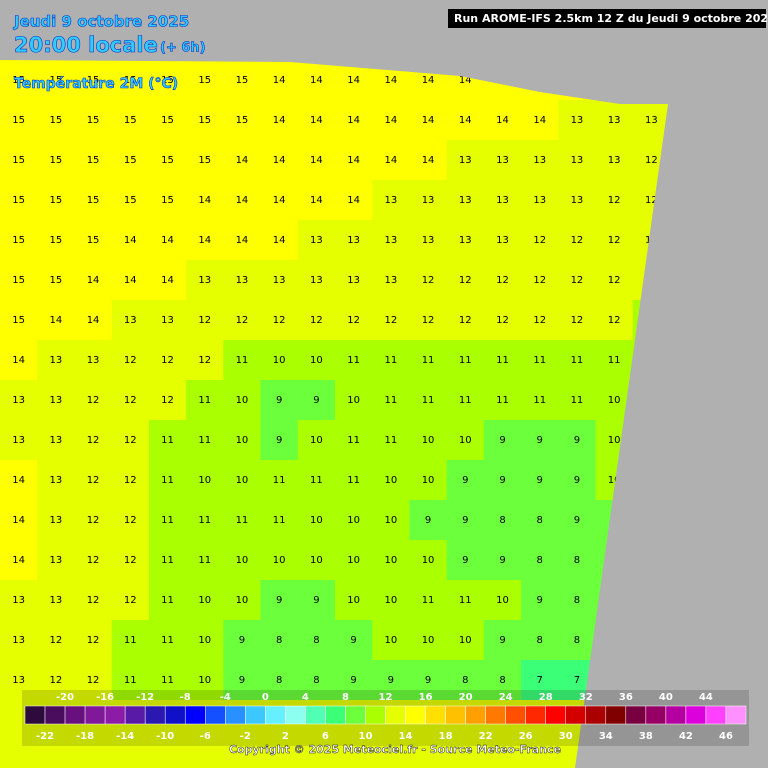 This screenshot has height=772, width=768. I want to click on legend-tick-bottom: 34, so click(606, 736).